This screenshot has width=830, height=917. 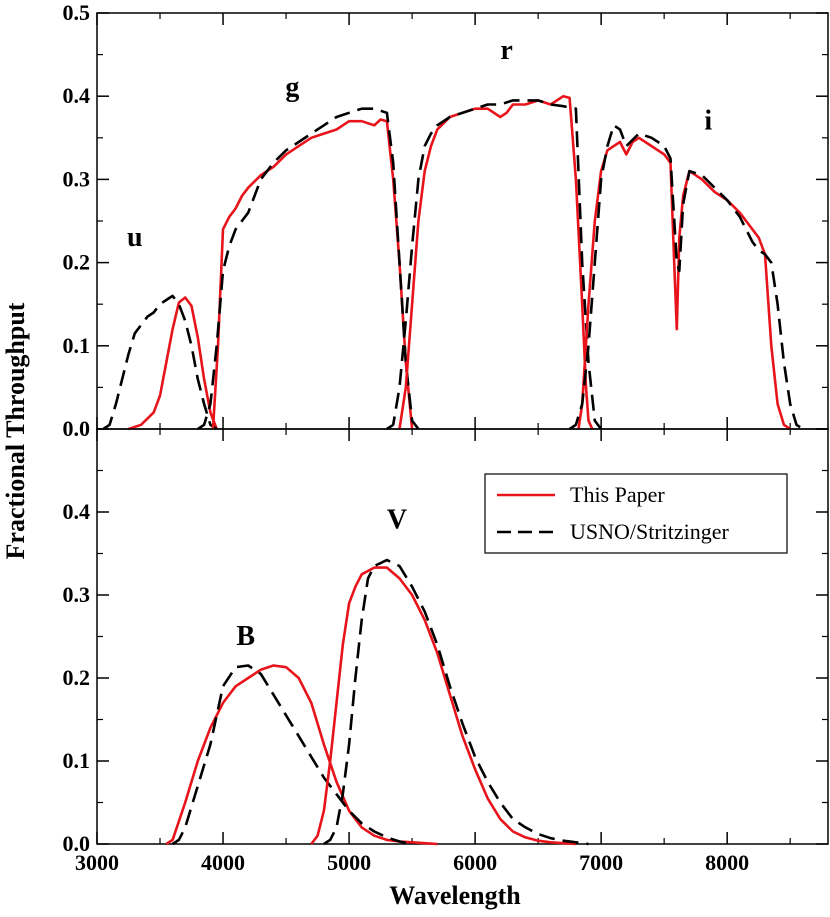 I want to click on band-label-g: g, so click(x=292, y=87).